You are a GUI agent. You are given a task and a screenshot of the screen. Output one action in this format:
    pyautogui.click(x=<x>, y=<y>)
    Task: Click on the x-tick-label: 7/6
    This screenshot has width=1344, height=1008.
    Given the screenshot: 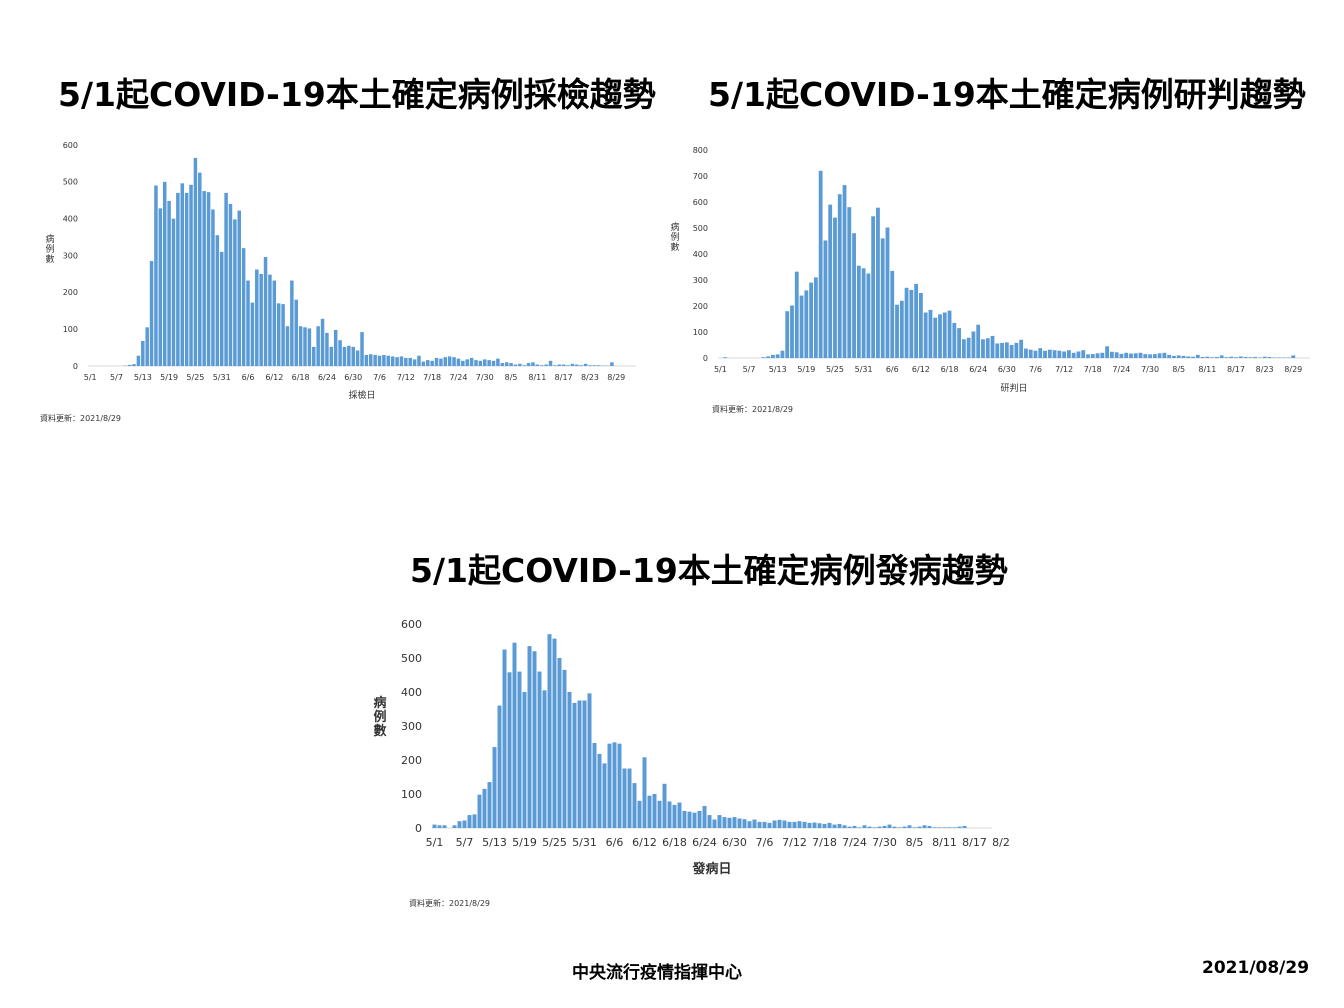 What is the action you would take?
    pyautogui.click(x=379, y=377)
    